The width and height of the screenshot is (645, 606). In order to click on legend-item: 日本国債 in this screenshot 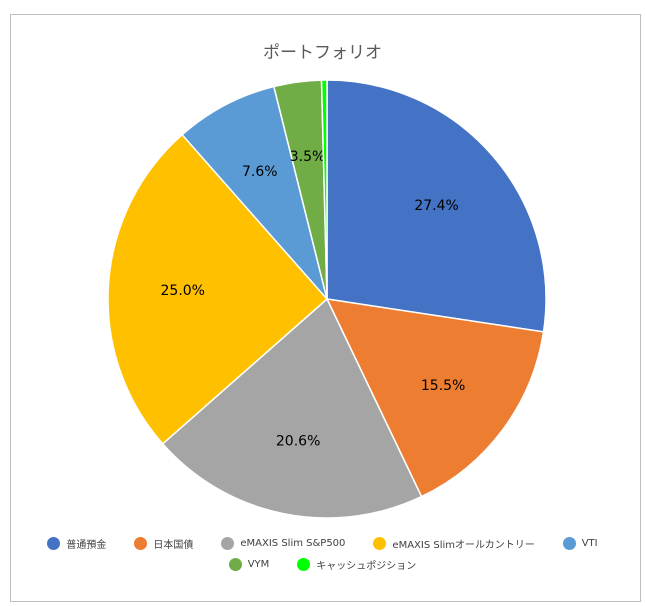, I will do `click(163, 543)`.